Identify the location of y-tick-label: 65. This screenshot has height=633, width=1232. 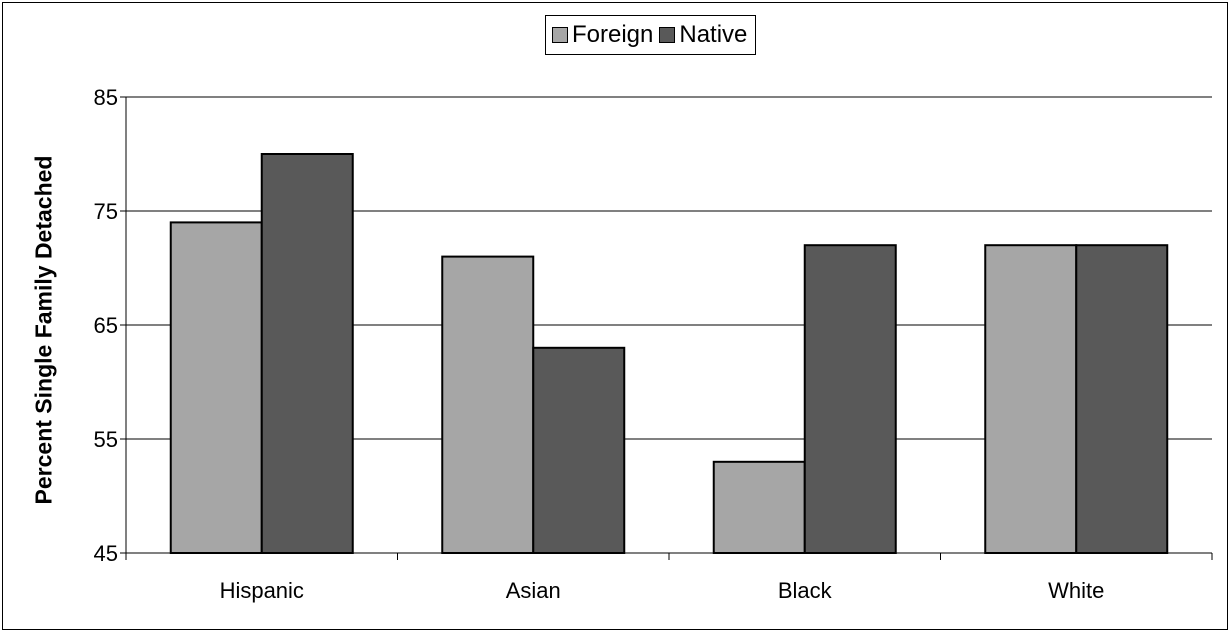
(106, 325).